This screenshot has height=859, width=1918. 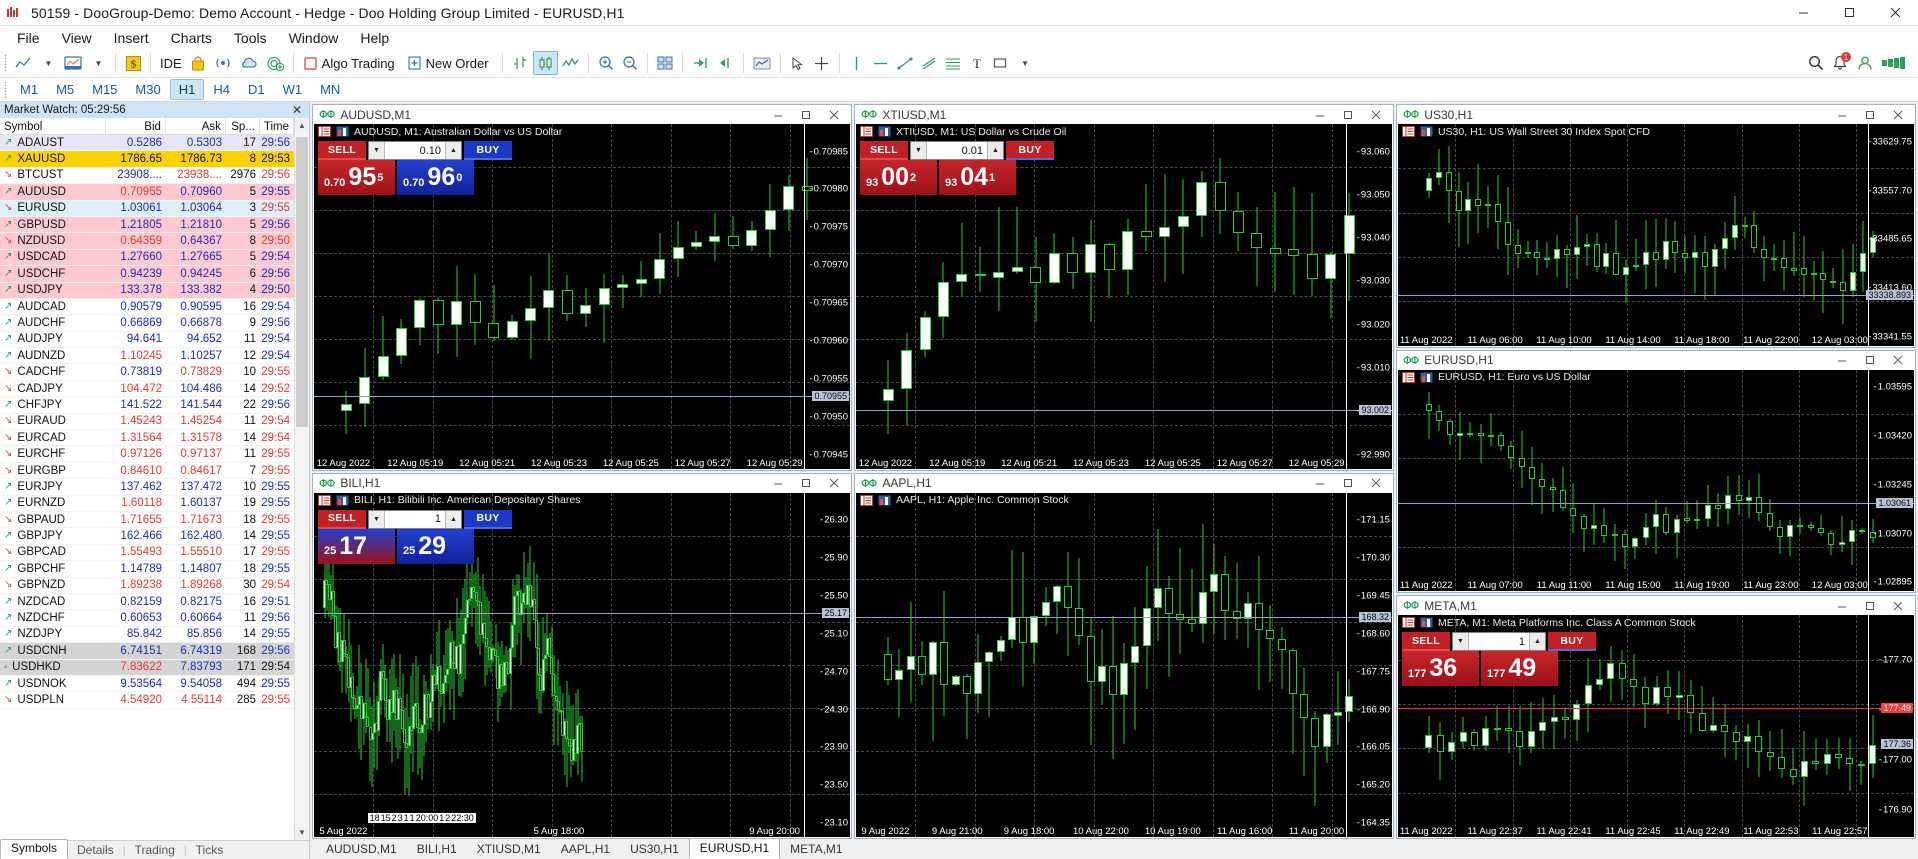 I want to click on sell-price-box: 25 17, so click(x=356, y=546).